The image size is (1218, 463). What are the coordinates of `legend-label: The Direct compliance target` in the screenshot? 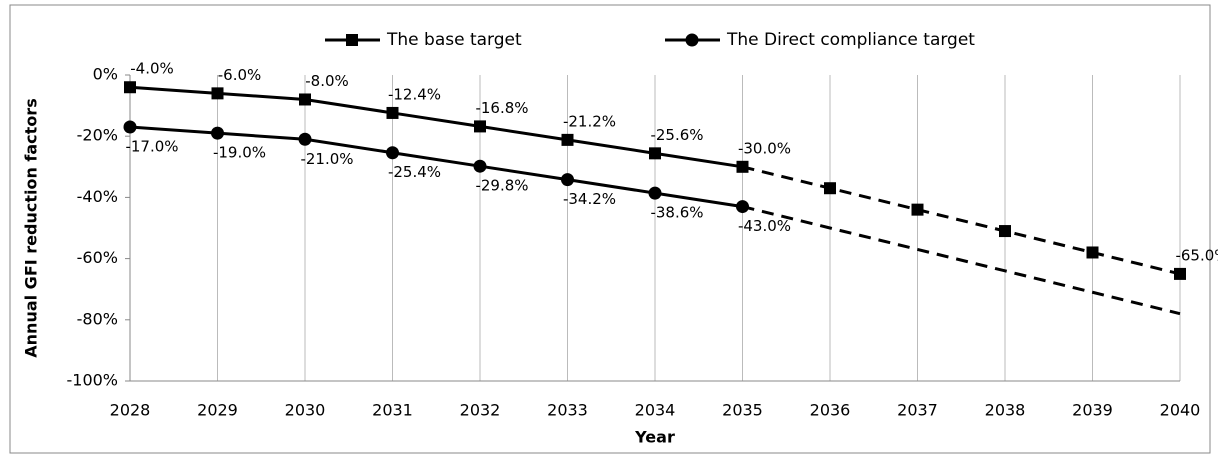 It's located at (850, 40).